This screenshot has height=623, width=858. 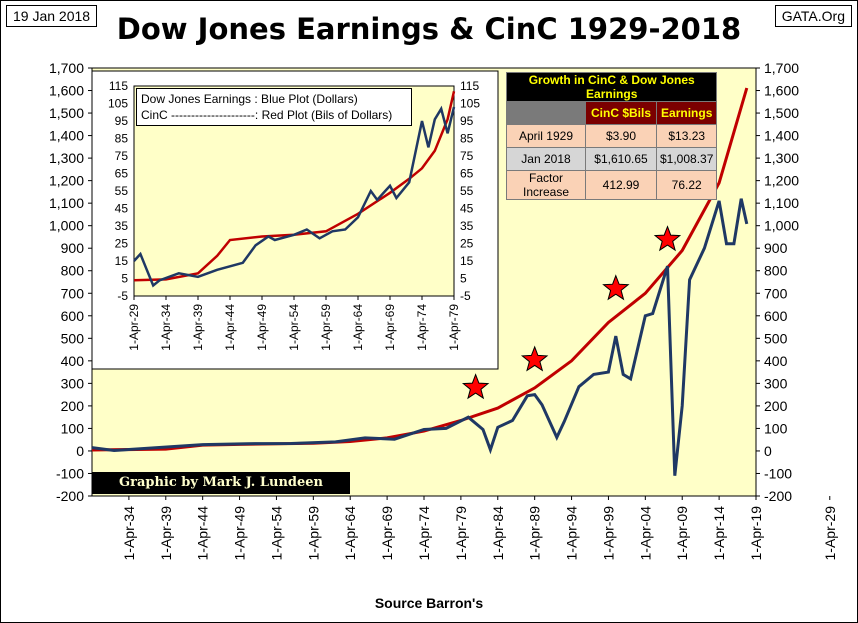 I want to click on inset-earnings-line, so click(x=294, y=196).